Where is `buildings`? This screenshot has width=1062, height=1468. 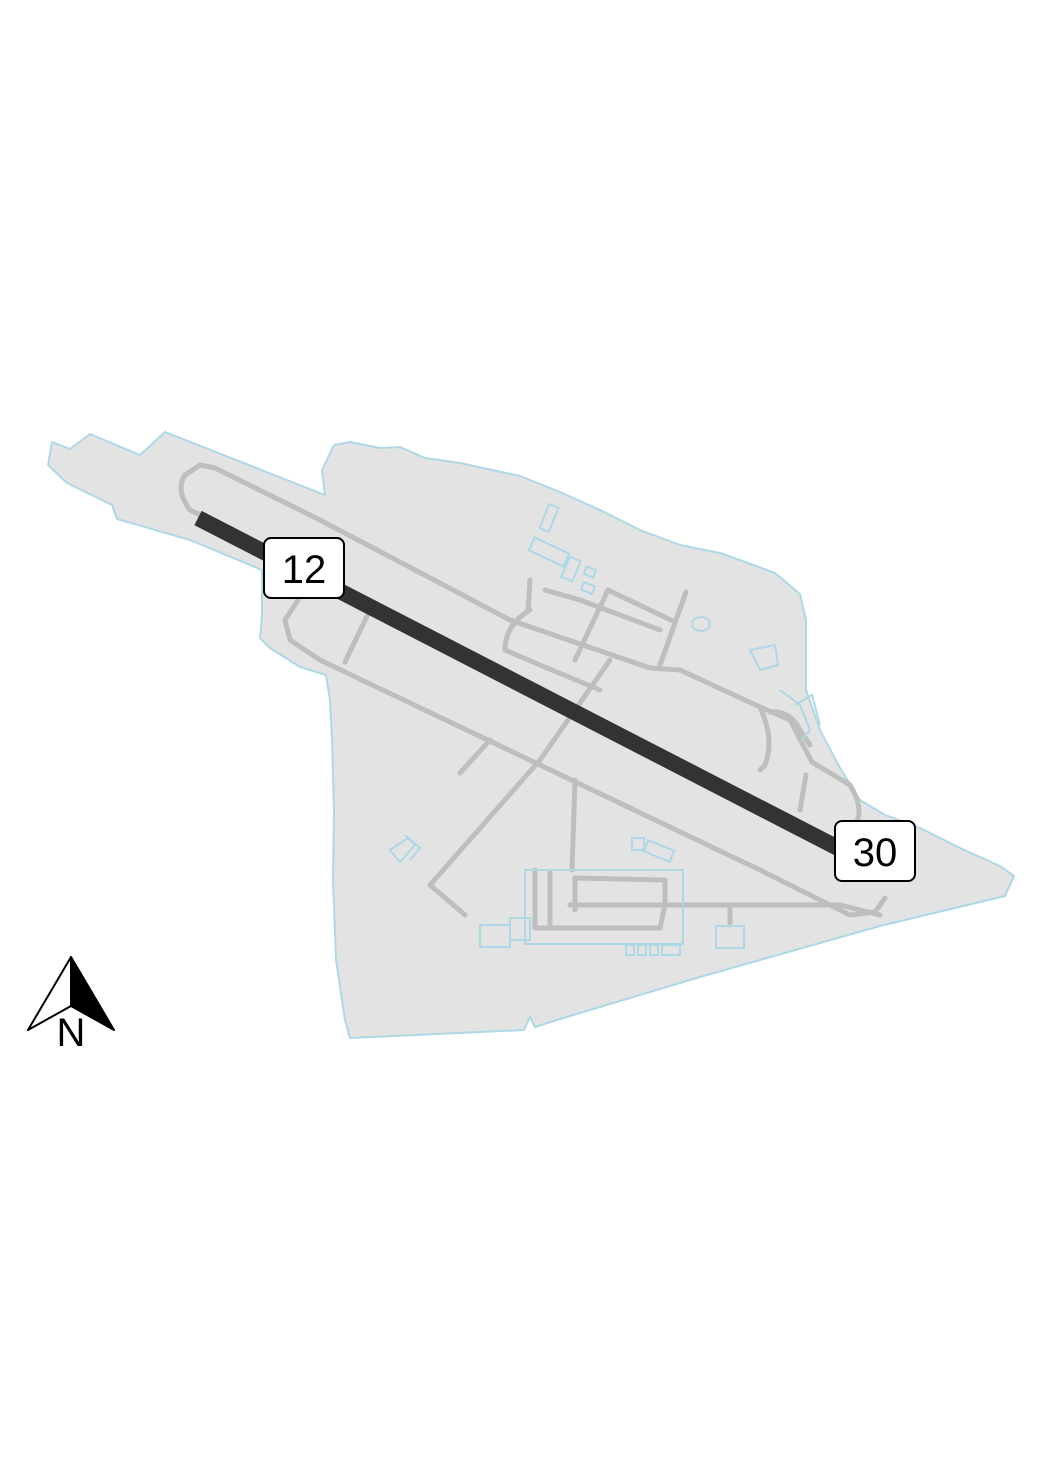 buildings is located at coordinates (604, 729).